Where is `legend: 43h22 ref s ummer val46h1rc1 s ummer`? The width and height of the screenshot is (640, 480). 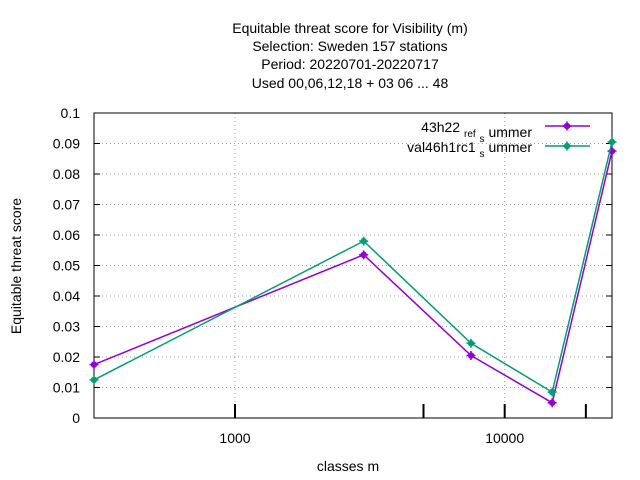 legend: 43h22 ref s ummer val46h1rc1 s ummer is located at coordinates (498, 139).